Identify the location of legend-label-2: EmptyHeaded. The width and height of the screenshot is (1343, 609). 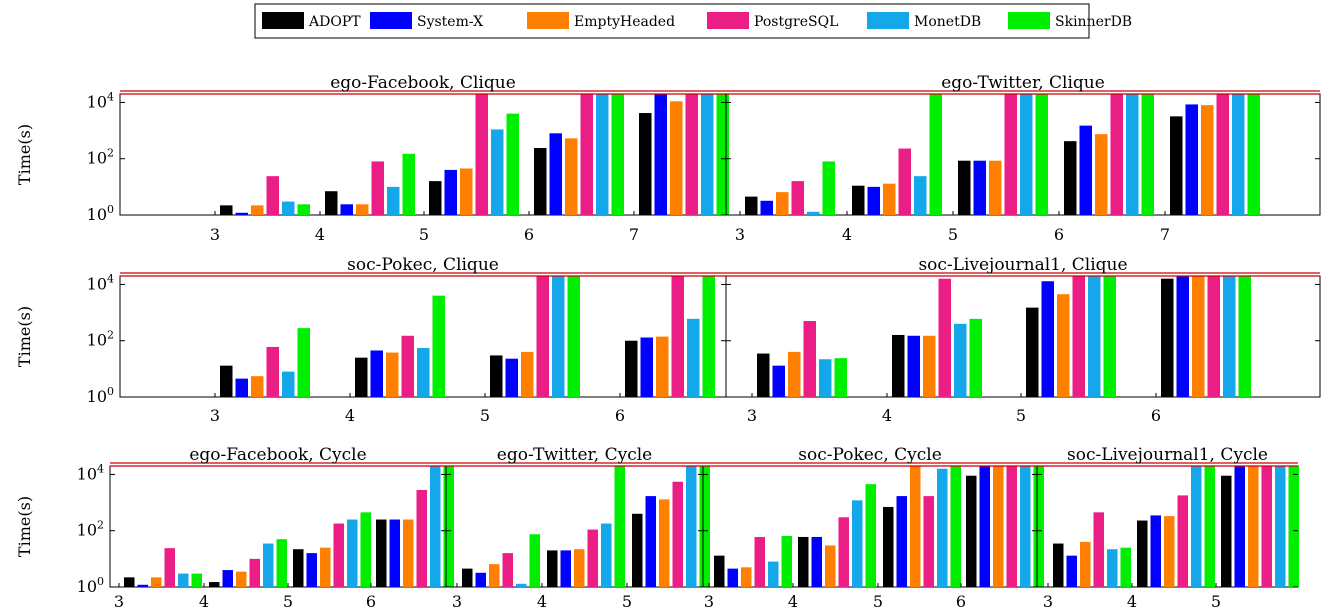
(624, 22).